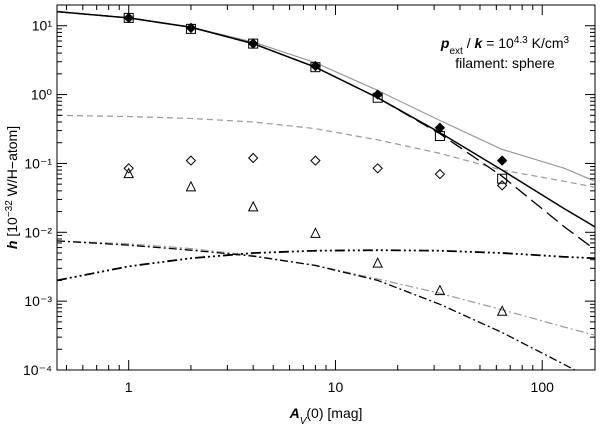 The height and width of the screenshot is (427, 600). Describe the element at coordinates (38, 232) in the screenshot. I see `y-tick-label: 10⁻²` at that location.